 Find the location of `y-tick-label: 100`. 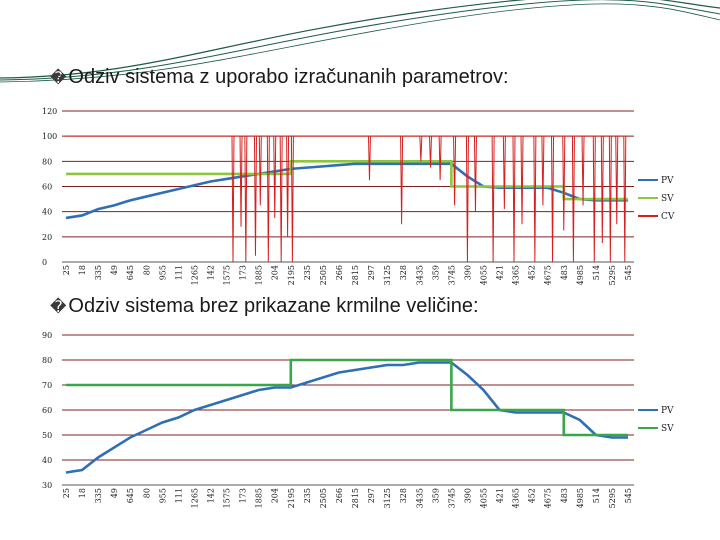

y-tick-label: 100 is located at coordinates (49, 136).